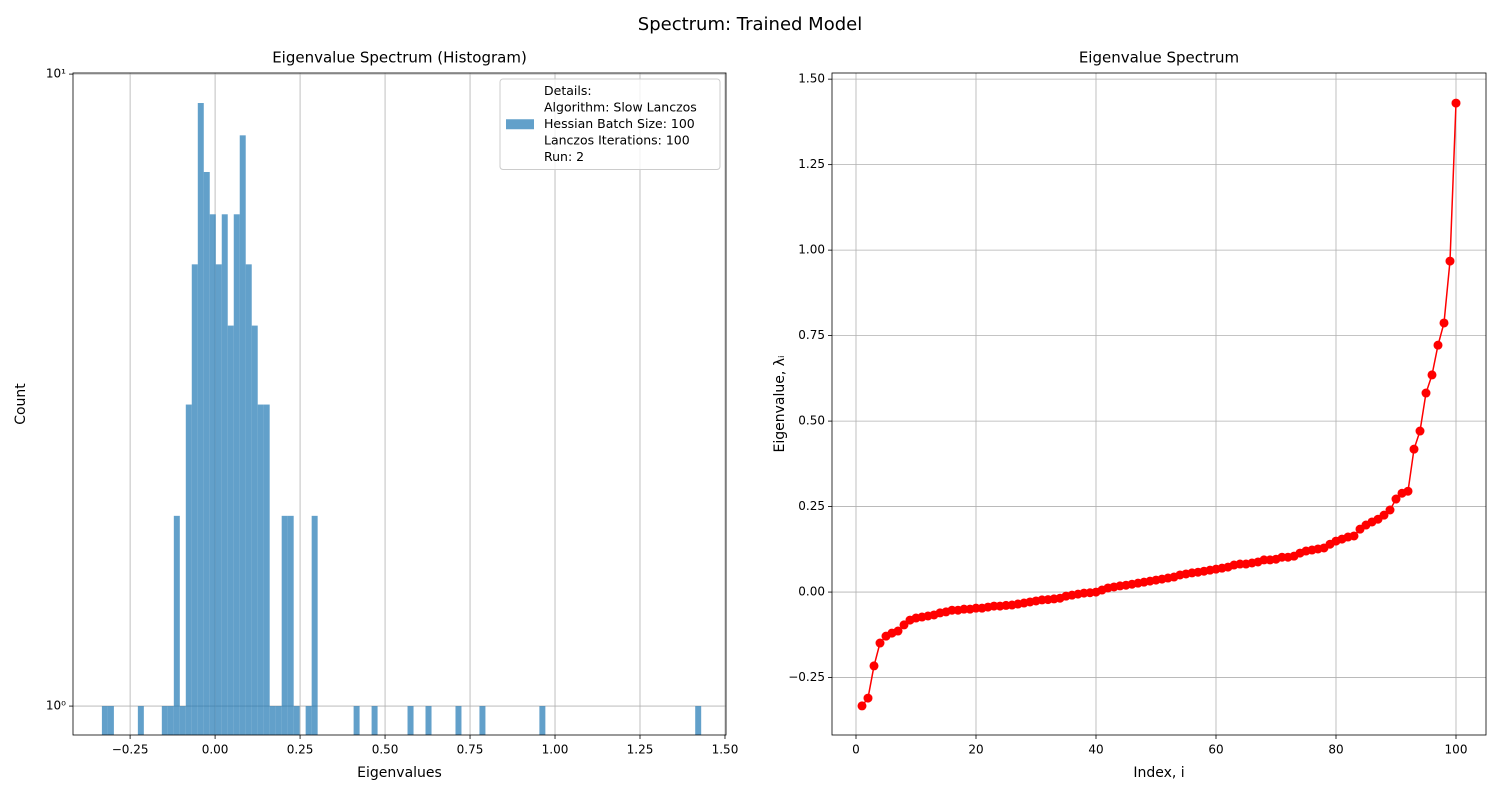 The height and width of the screenshot is (800, 1500). What do you see at coordinates (856, 750) in the screenshot?
I see `x-tick-label: 0` at bounding box center [856, 750].